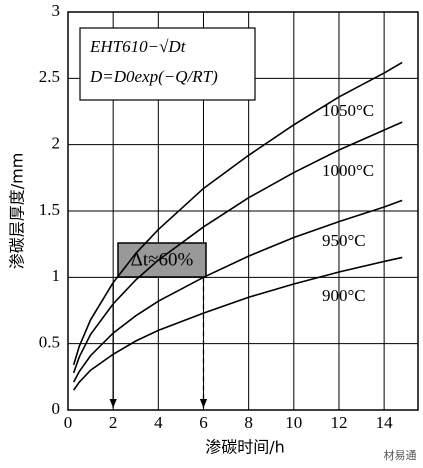 This screenshot has height=468, width=423. Describe the element at coordinates (400, 455) in the screenshot. I see `watermark: 材易通` at that location.